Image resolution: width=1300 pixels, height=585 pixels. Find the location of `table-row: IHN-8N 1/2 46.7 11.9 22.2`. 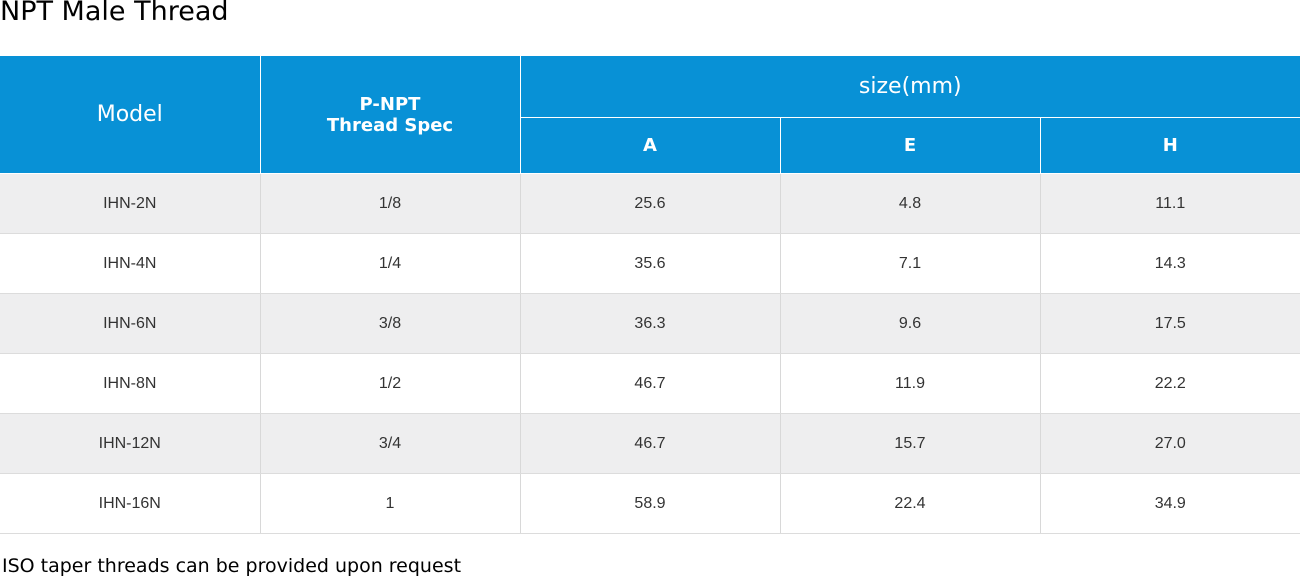

table-row: IHN-8N 1/2 46.7 11.9 22.2 is located at coordinates (650, 383).